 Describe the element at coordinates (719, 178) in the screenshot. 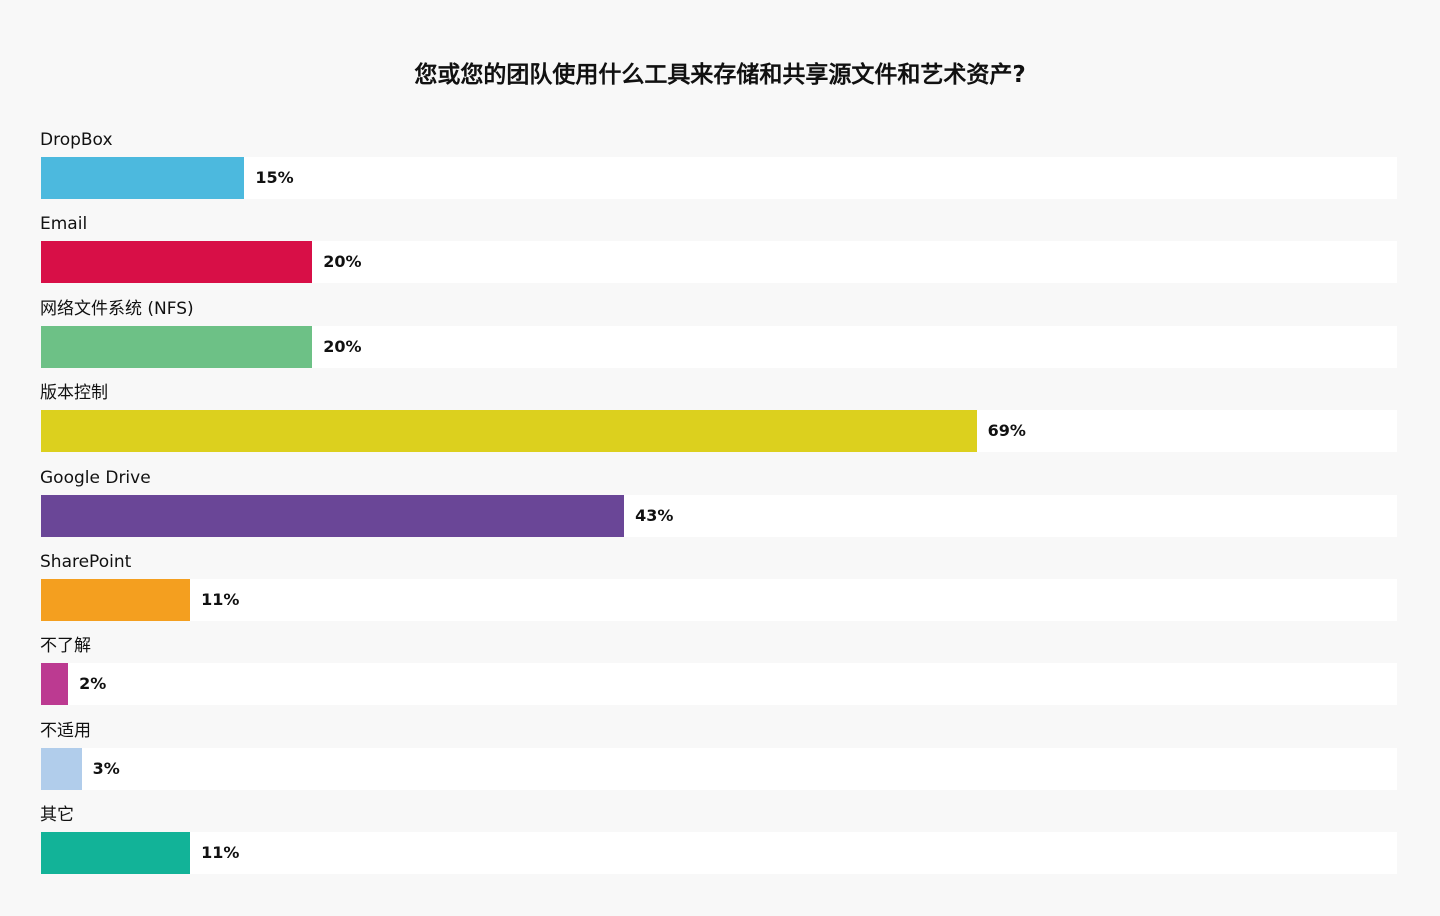

I see `bar-track: 15%` at that location.